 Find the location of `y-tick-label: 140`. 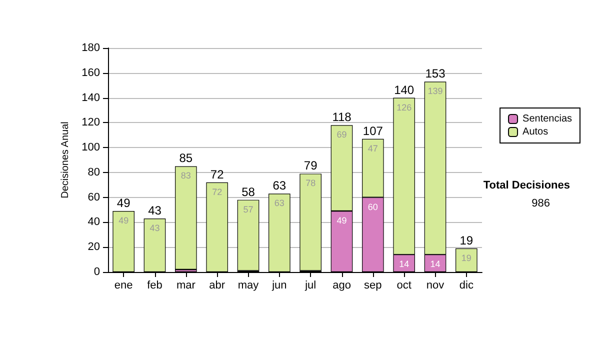

y-tick-label: 140 is located at coordinates (91, 98).